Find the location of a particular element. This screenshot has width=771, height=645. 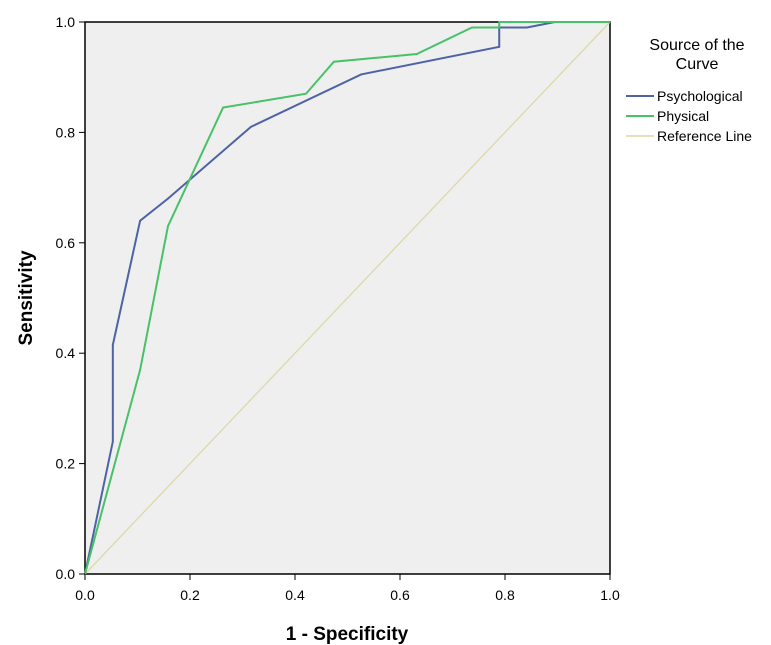

x-axis-ticks: 0.0 0.2 0.4 0.6 0.8 1.0 is located at coordinates (347, 588).